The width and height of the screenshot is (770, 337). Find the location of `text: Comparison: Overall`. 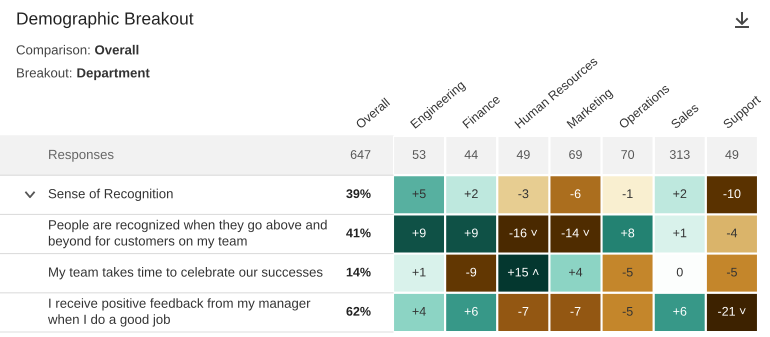

text: Comparison: Overall is located at coordinates (77, 51).